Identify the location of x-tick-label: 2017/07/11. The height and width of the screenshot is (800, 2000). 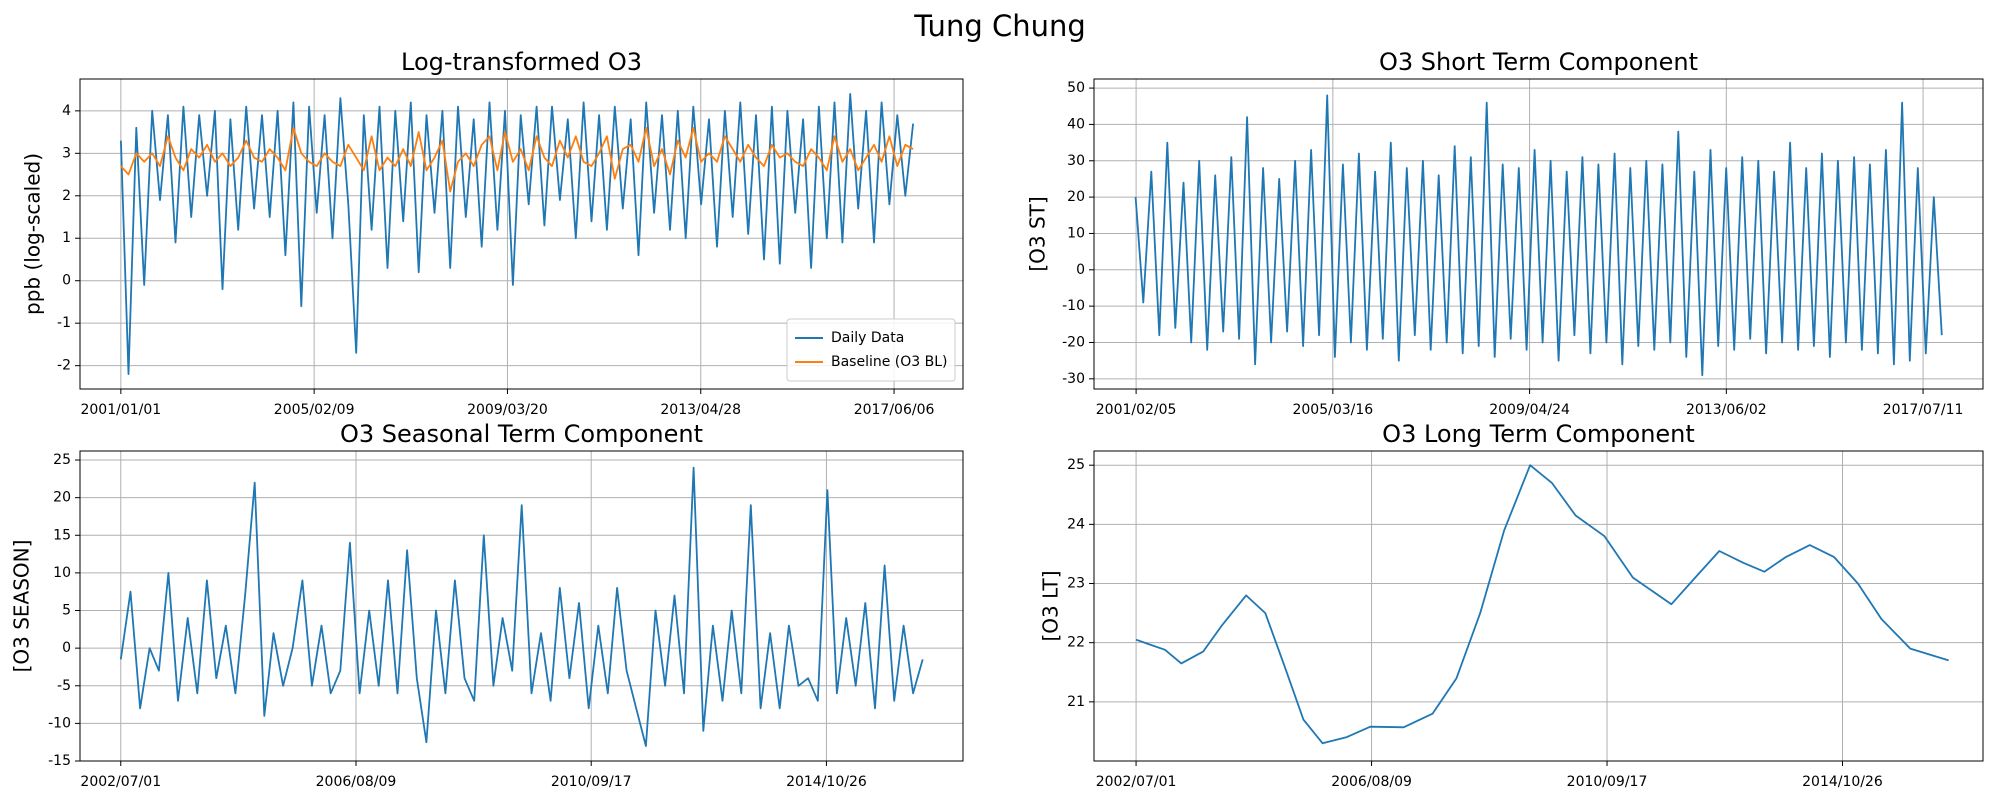
(1923, 410).